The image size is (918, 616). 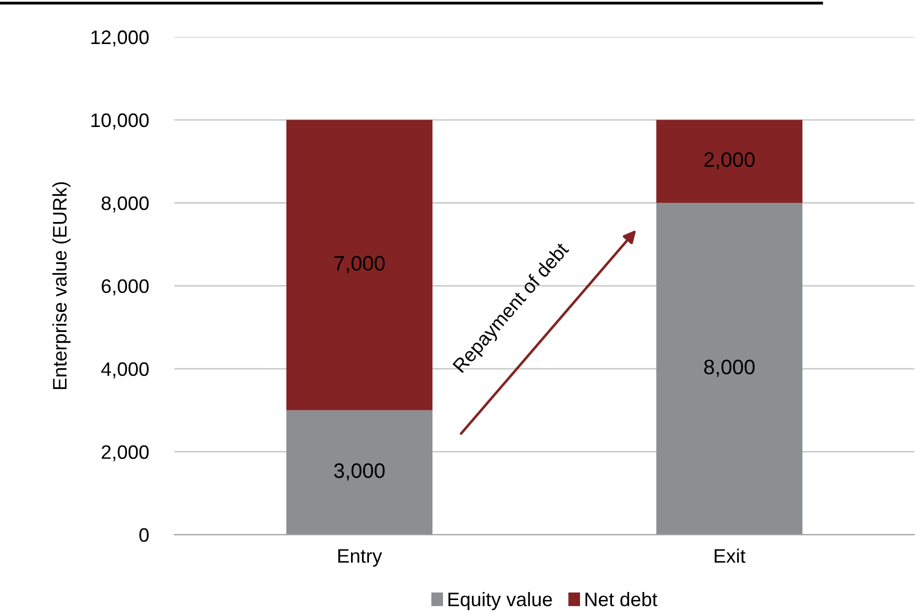 What do you see at coordinates (730, 555) in the screenshot?
I see `x-tick-label: Exit` at bounding box center [730, 555].